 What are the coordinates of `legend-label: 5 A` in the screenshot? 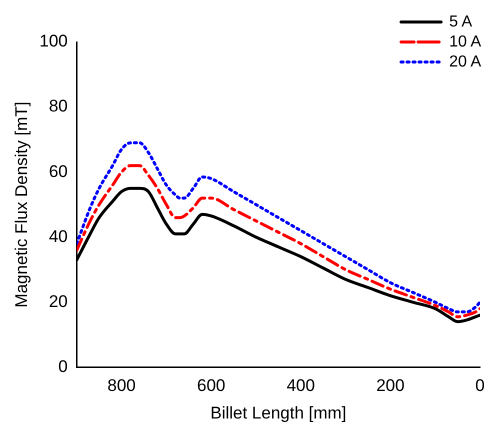 It's located at (461, 21).